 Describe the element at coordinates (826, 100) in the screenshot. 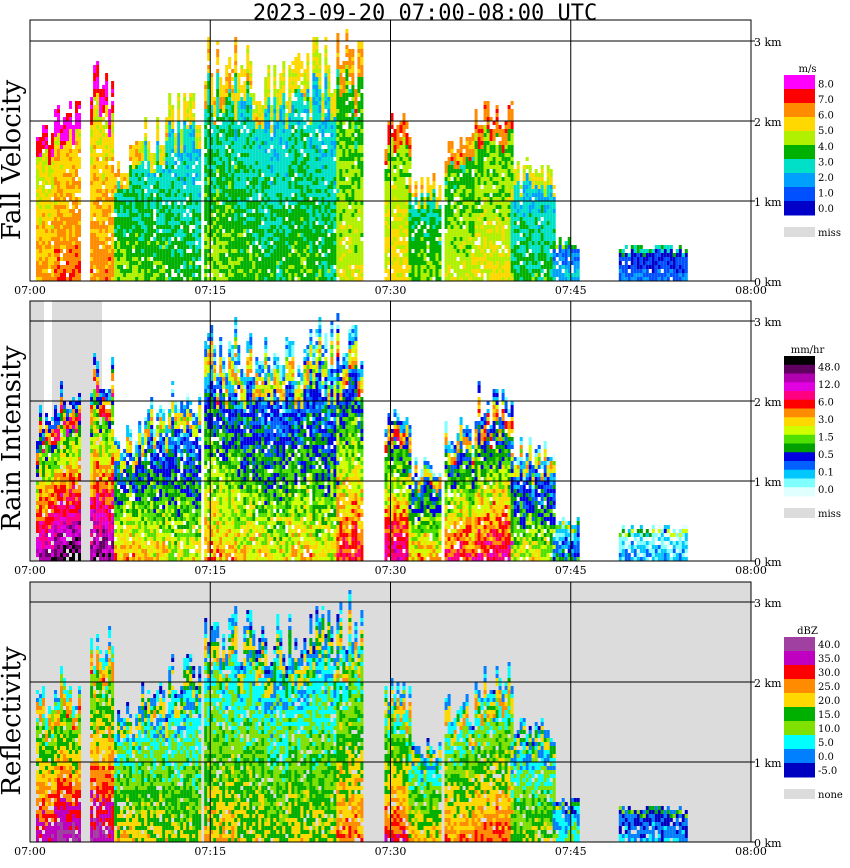

I see `colorbar-label: 7.0` at that location.